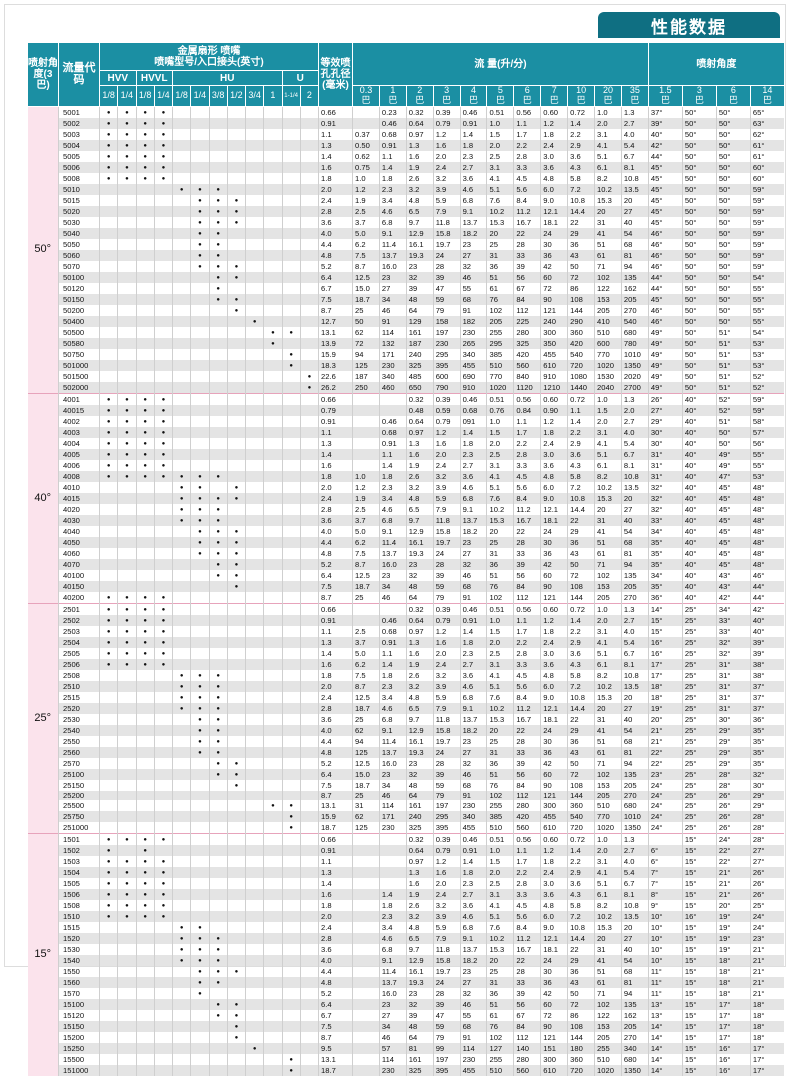 This screenshot has height=1076, width=790. Describe the element at coordinates (634, 454) in the screenshot. I see `flow-value: 6.7` at that location.